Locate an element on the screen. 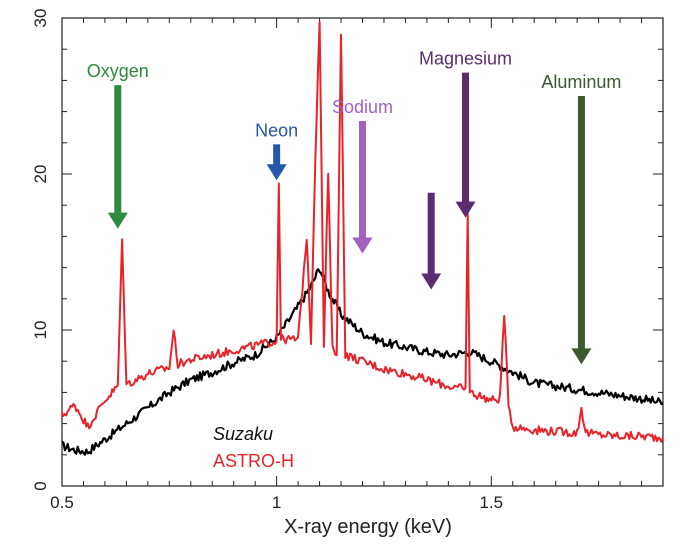 The image size is (681, 544). y-tick-label: 30 is located at coordinates (40, 18).